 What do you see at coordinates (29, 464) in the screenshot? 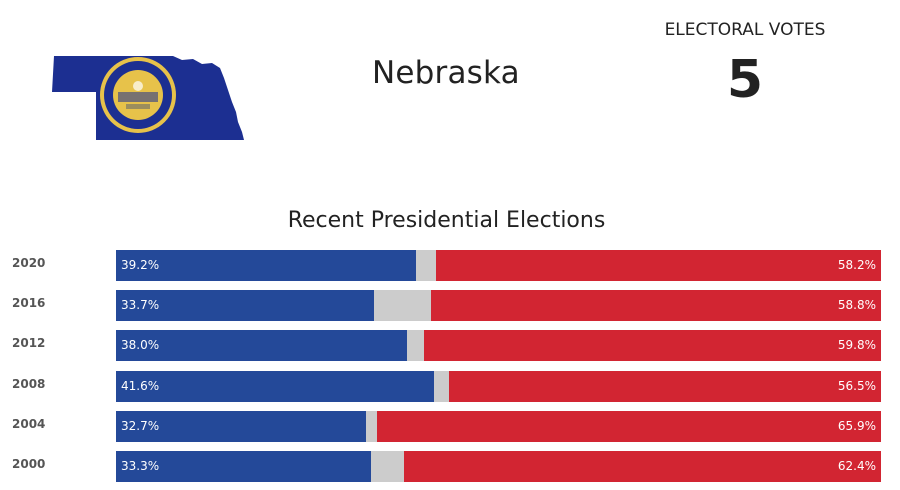
I see `year-label: 2000` at bounding box center [29, 464].